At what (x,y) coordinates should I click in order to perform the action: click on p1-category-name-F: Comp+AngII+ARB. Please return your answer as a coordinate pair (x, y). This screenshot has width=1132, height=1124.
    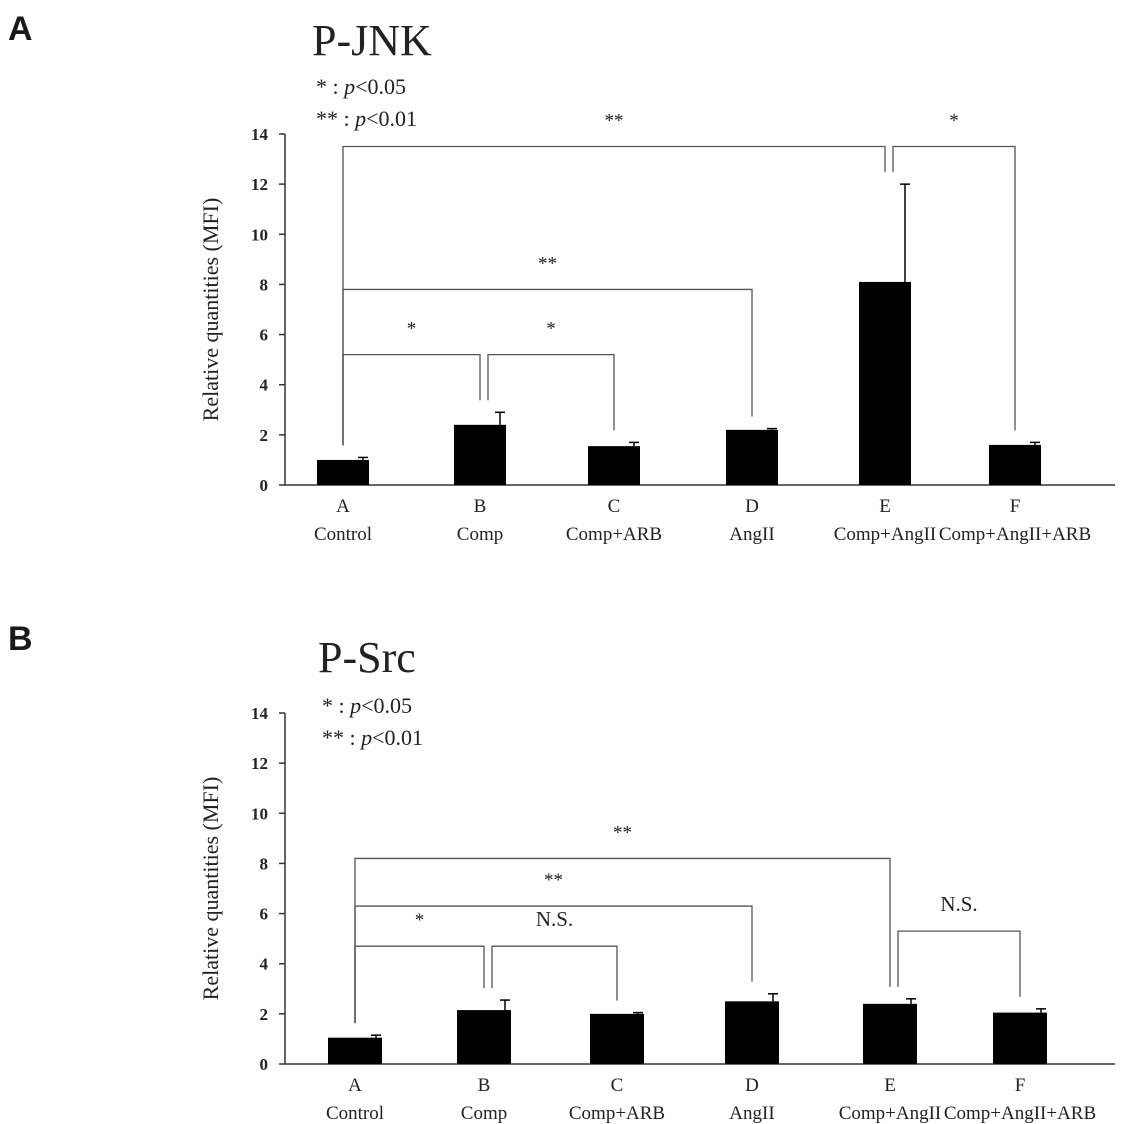
    Looking at the image, I should click on (1015, 534).